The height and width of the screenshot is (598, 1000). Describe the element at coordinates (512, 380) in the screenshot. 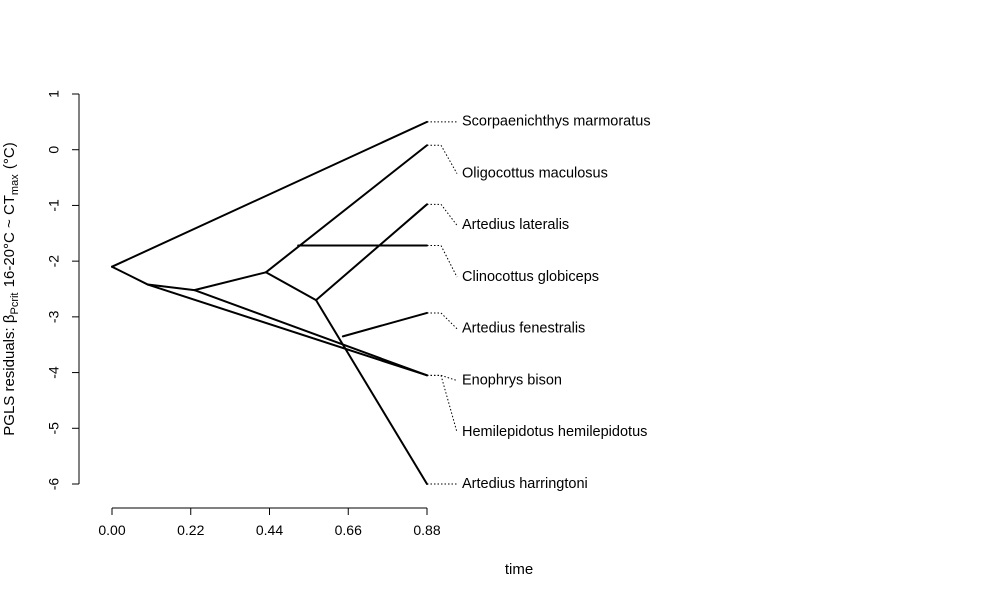

I see `species-label: Enophrys bison` at that location.